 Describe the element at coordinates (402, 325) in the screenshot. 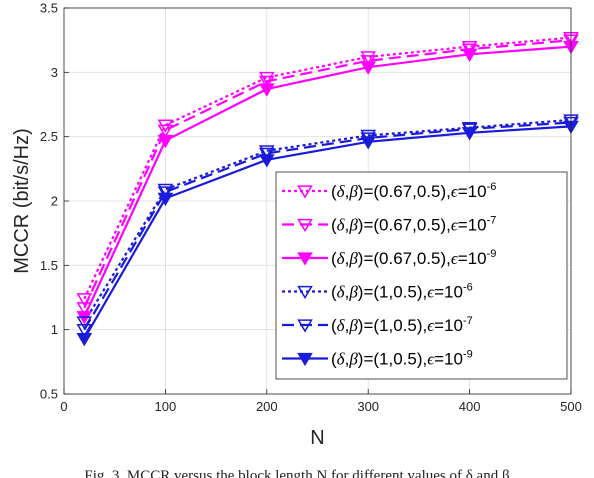

I see `legend-entry-5: (δ,β)=(1,0.5),ϵ=10-7` at that location.